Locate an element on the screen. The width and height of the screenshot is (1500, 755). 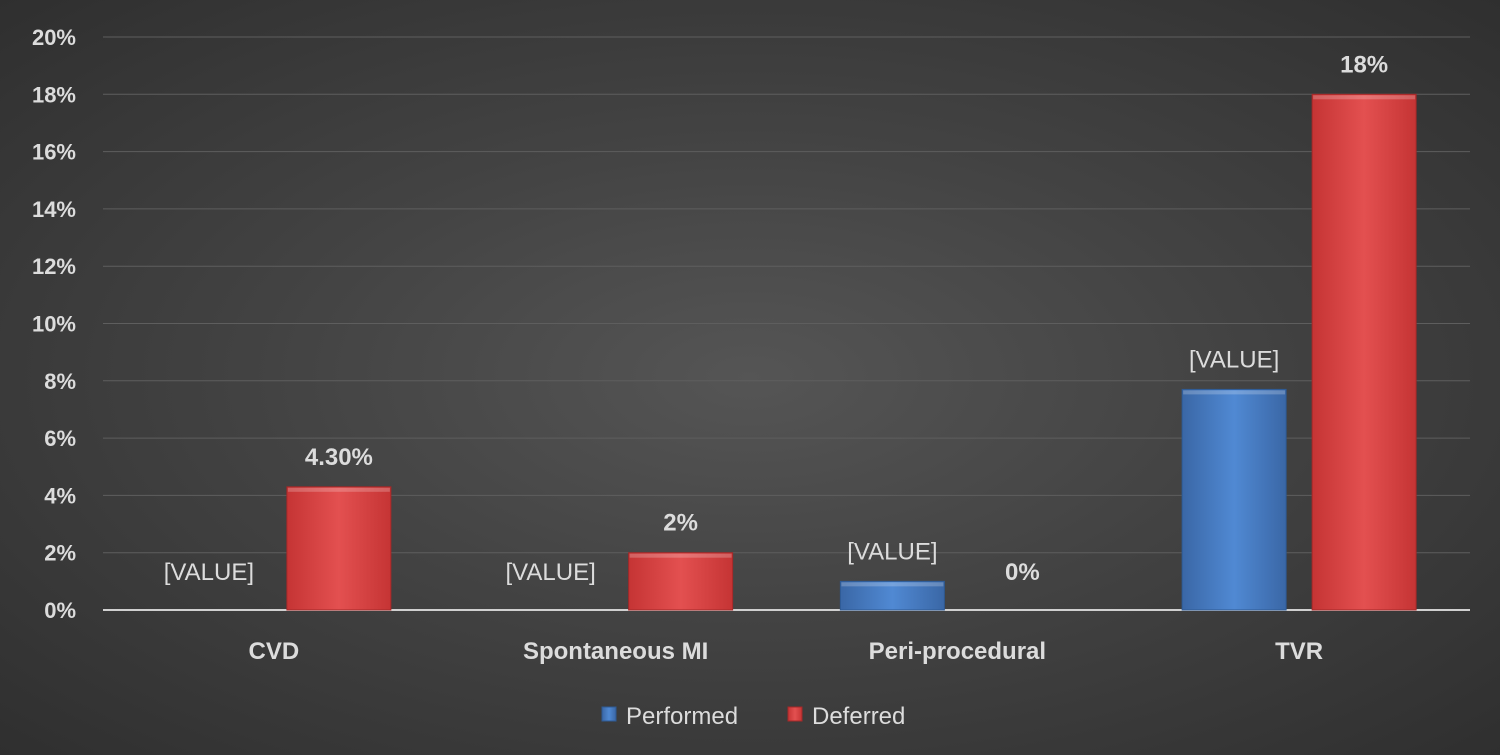
category-label: Peri-procedural is located at coordinates (957, 651).